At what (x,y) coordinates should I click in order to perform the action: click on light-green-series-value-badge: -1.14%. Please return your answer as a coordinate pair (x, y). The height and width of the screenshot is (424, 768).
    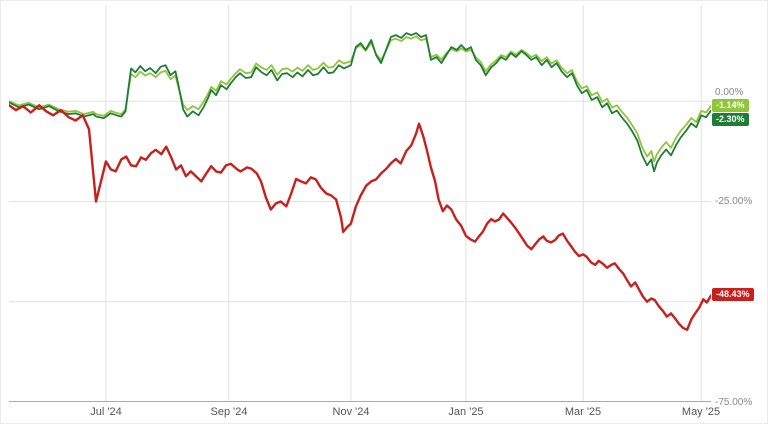
    Looking at the image, I should click on (730, 105).